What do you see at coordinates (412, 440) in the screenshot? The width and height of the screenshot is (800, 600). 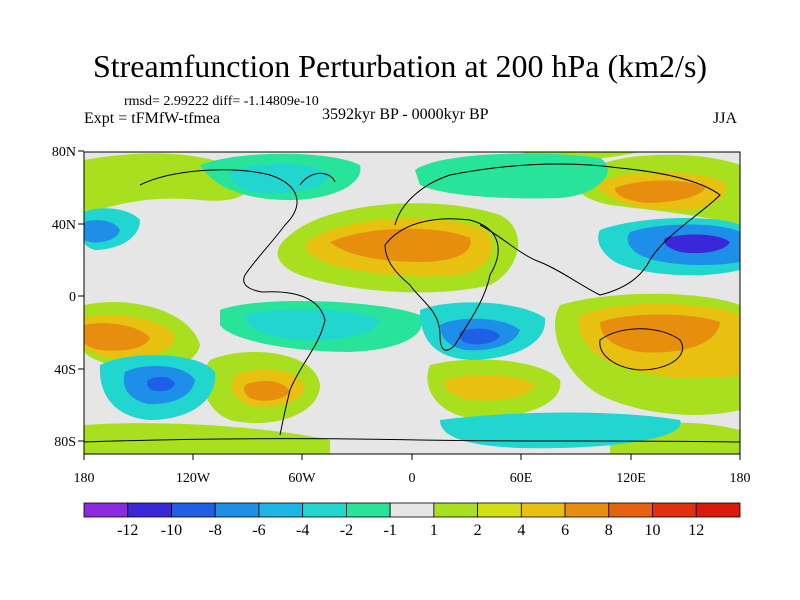 I see `coastline-antarctica` at bounding box center [412, 440].